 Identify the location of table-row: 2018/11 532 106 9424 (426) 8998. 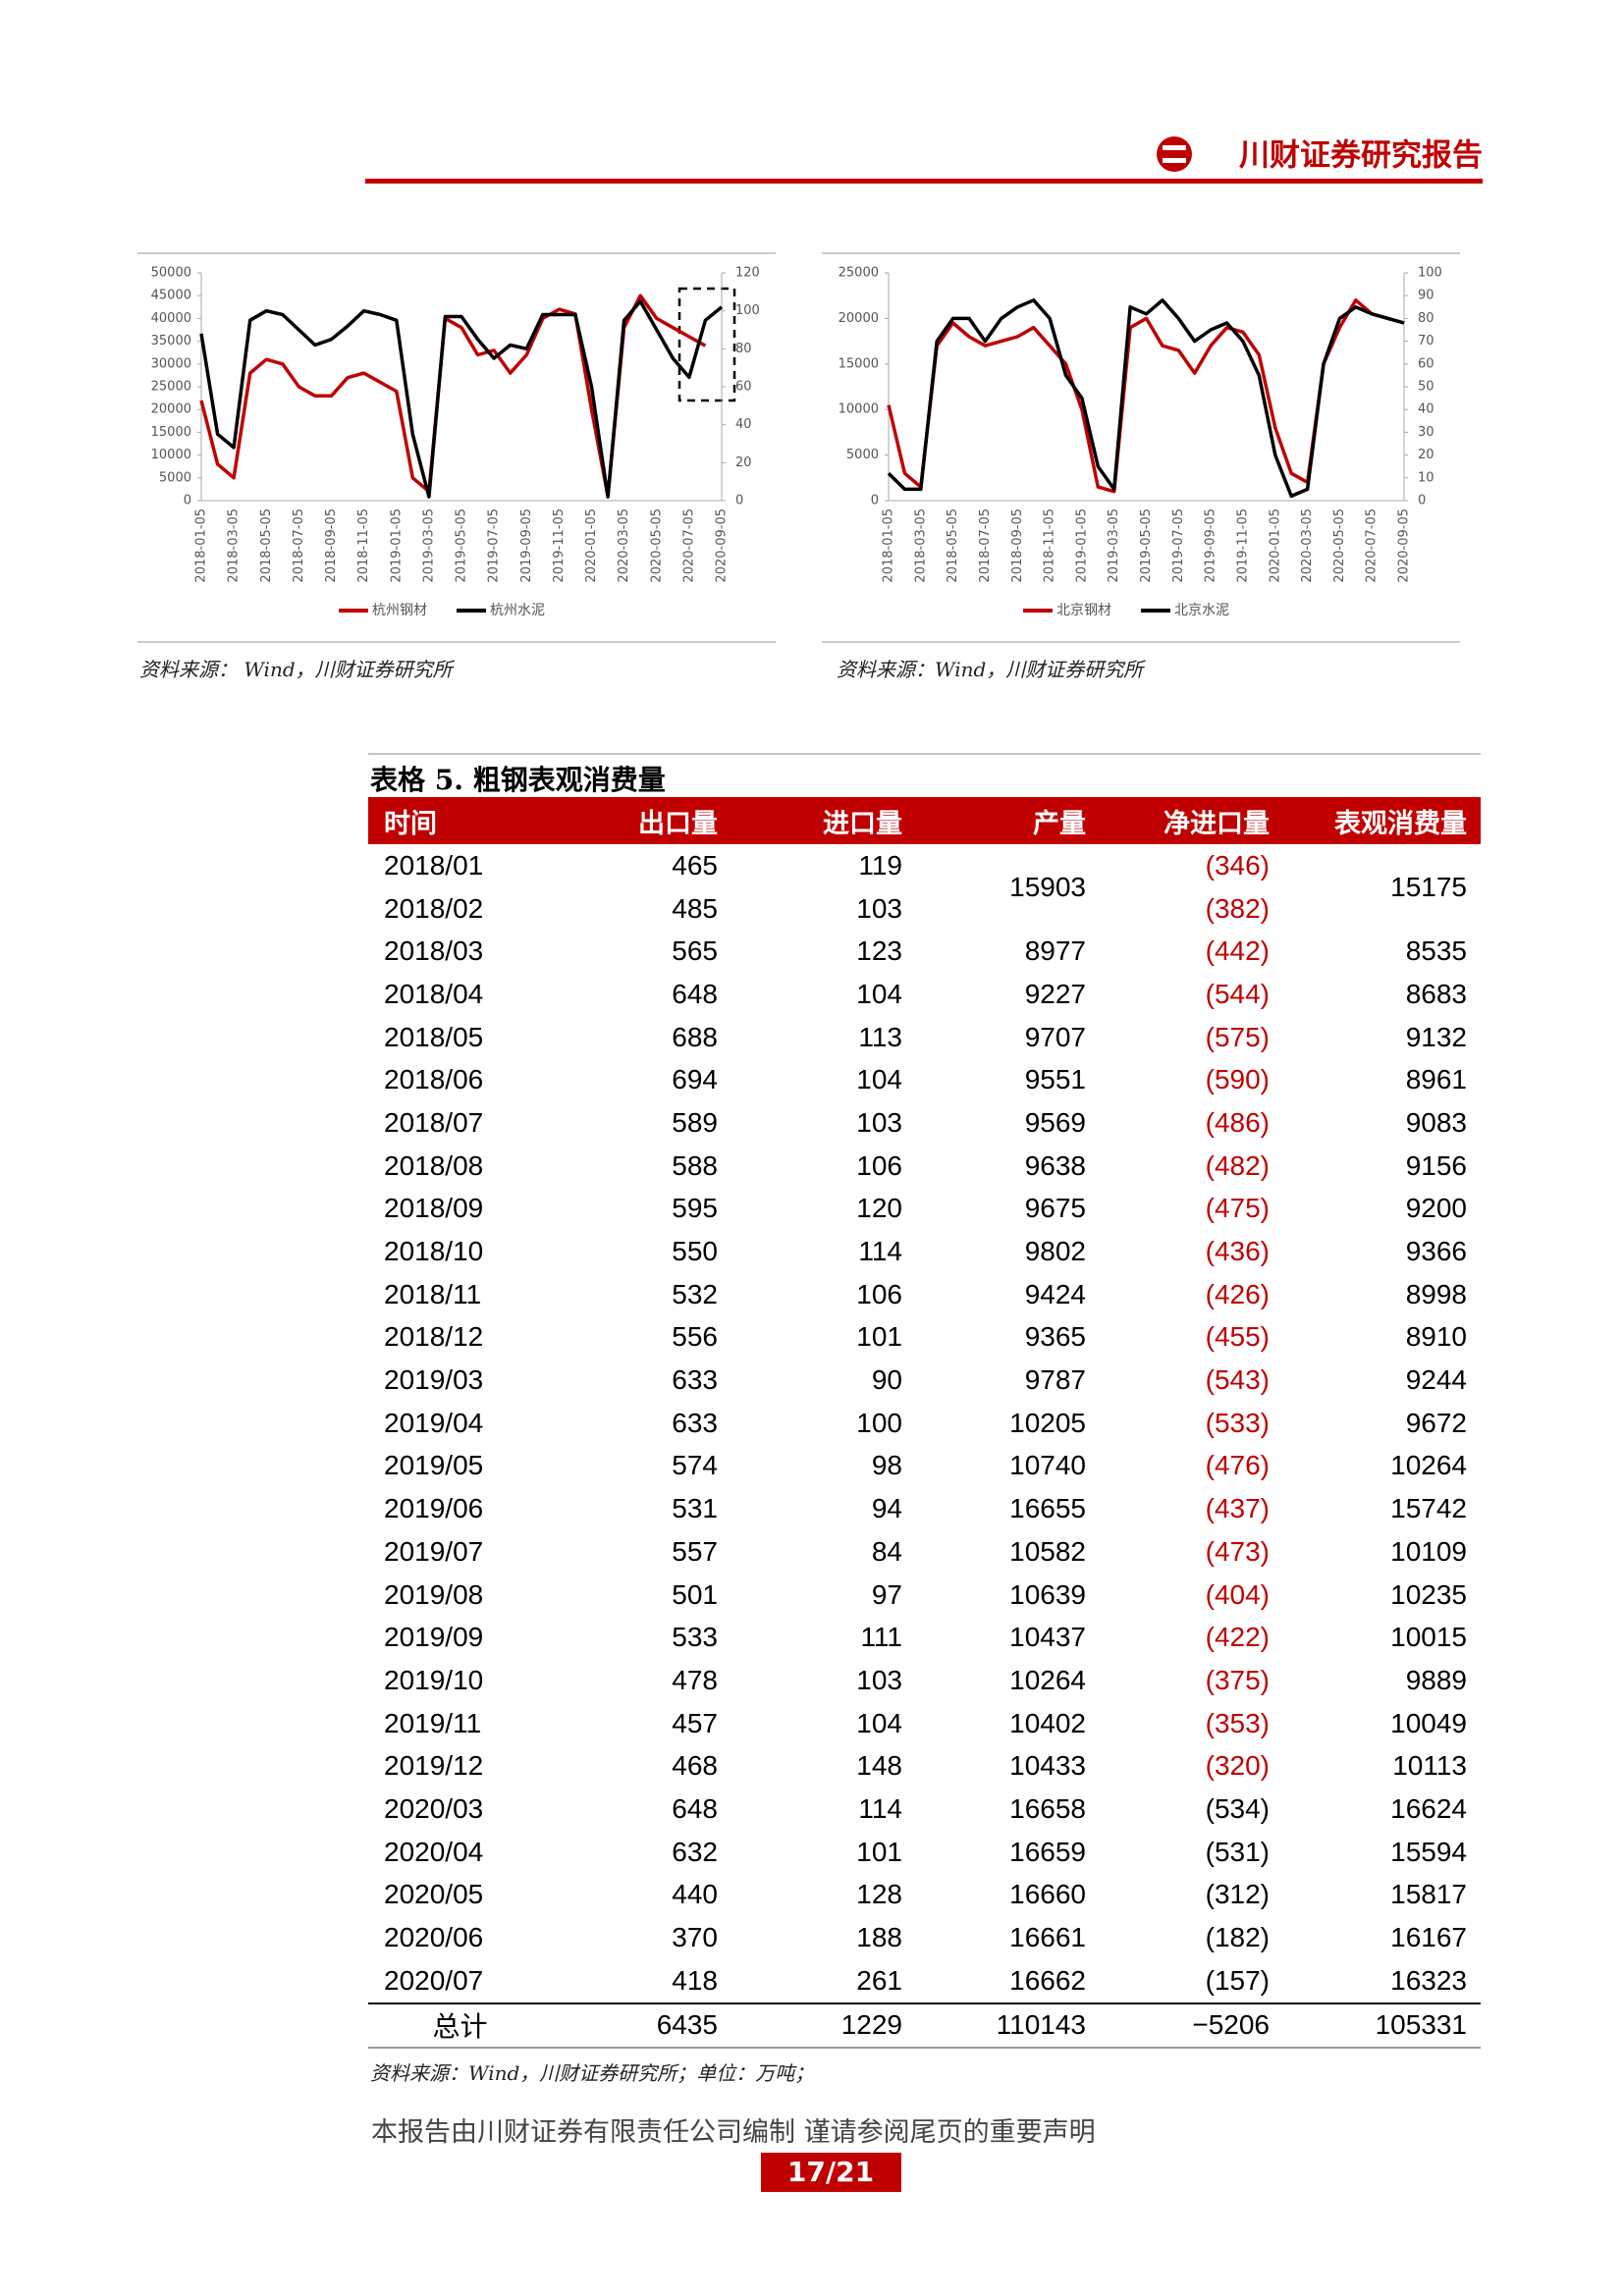
(924, 1295).